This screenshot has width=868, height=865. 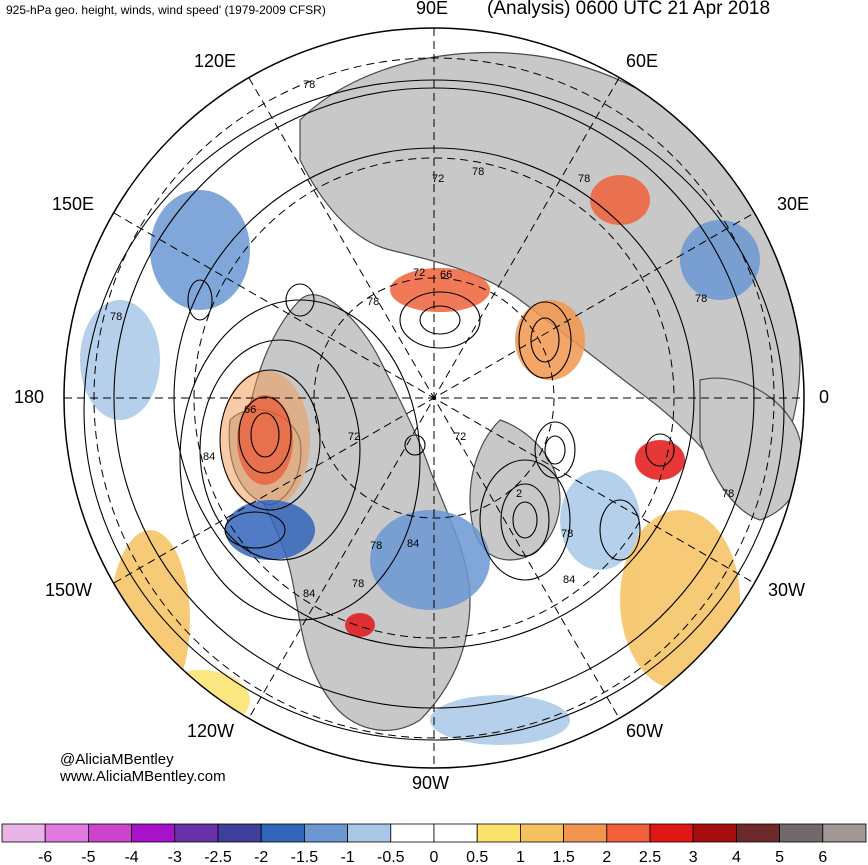 I want to click on lon-label-90w: 90W, so click(x=431, y=783).